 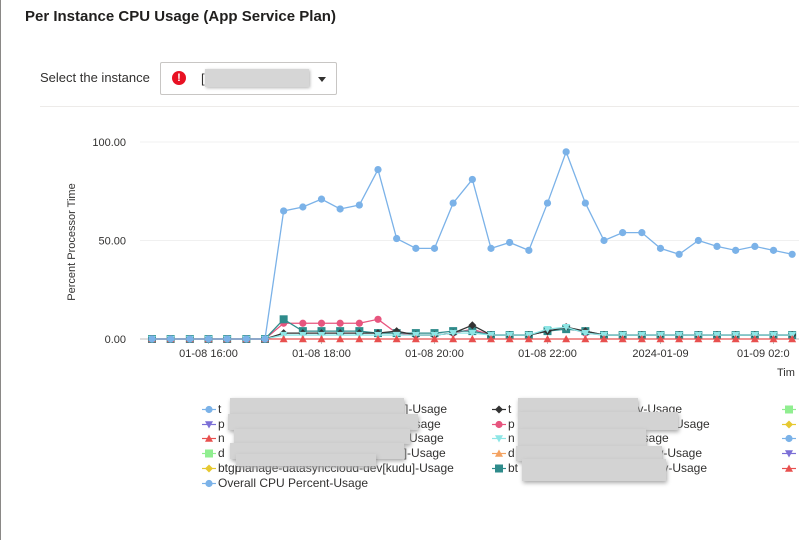 I want to click on legend-label: n, so click(x=221, y=438).